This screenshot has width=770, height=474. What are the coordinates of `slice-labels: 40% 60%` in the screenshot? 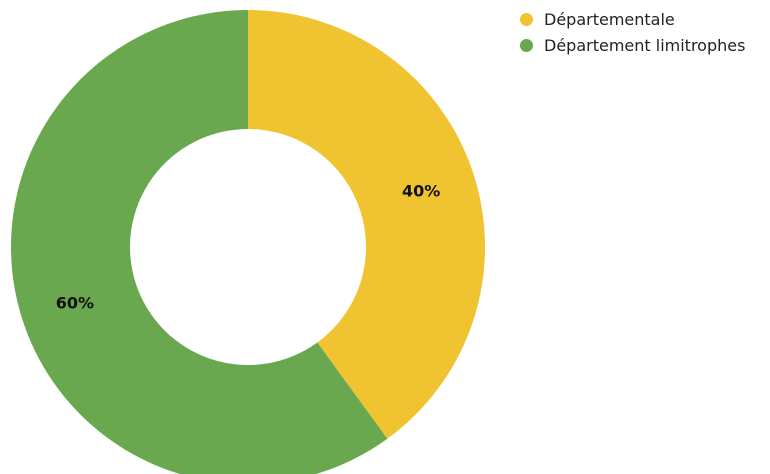 It's located at (248, 246).